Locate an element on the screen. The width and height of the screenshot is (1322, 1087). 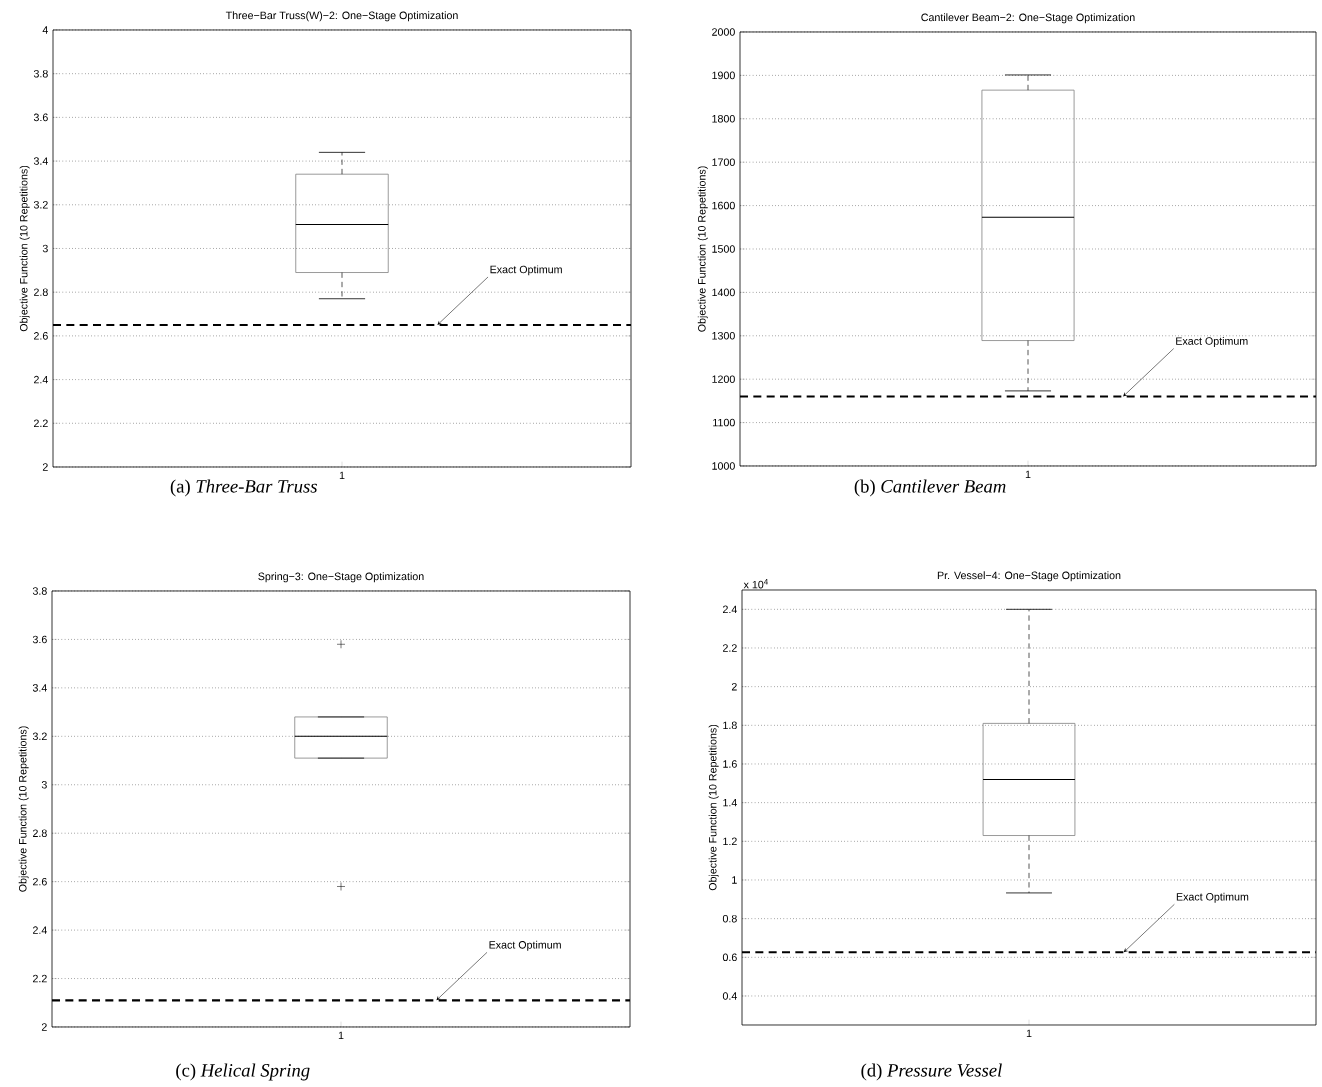
y-tick-label: 1.8 is located at coordinates (730, 725).